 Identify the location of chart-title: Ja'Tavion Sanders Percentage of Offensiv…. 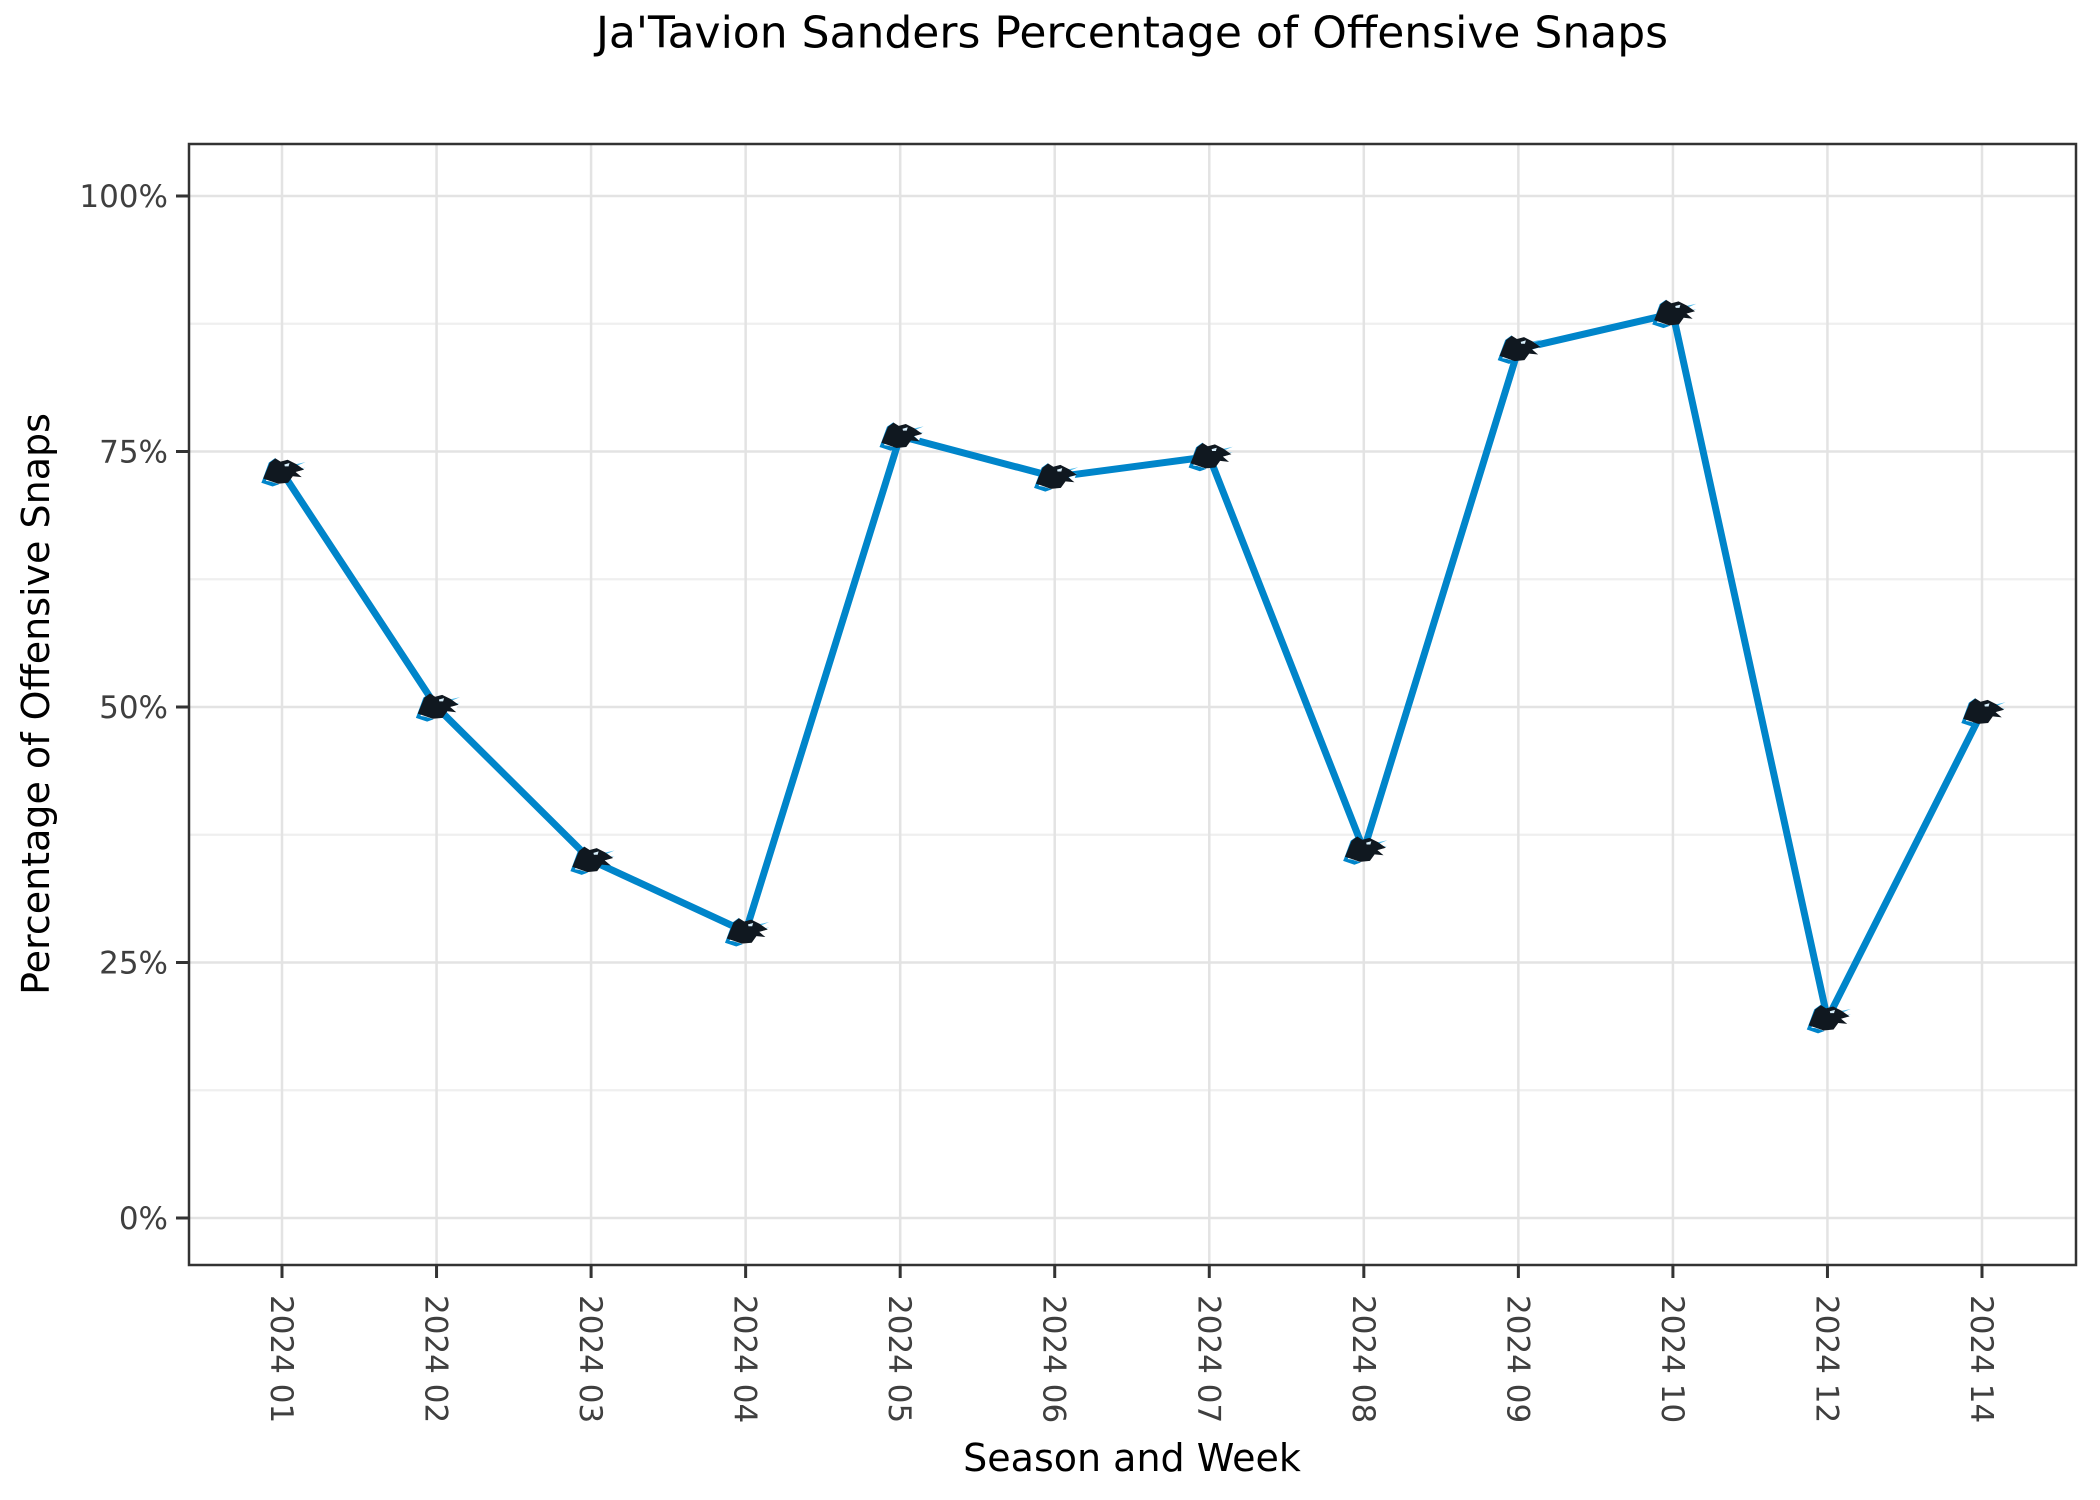
(1132, 33).